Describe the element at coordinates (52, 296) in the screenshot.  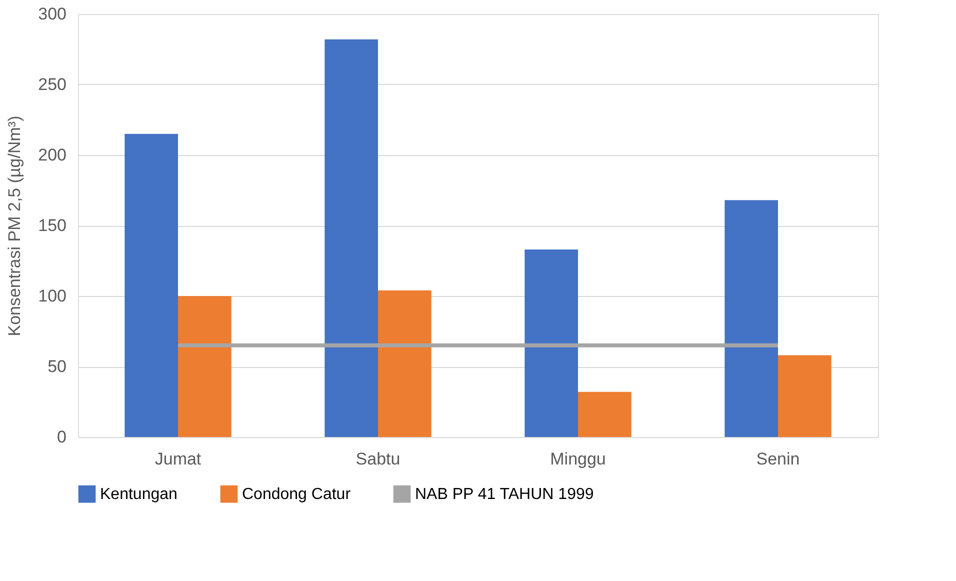
I see `y-tick-label: 100` at that location.